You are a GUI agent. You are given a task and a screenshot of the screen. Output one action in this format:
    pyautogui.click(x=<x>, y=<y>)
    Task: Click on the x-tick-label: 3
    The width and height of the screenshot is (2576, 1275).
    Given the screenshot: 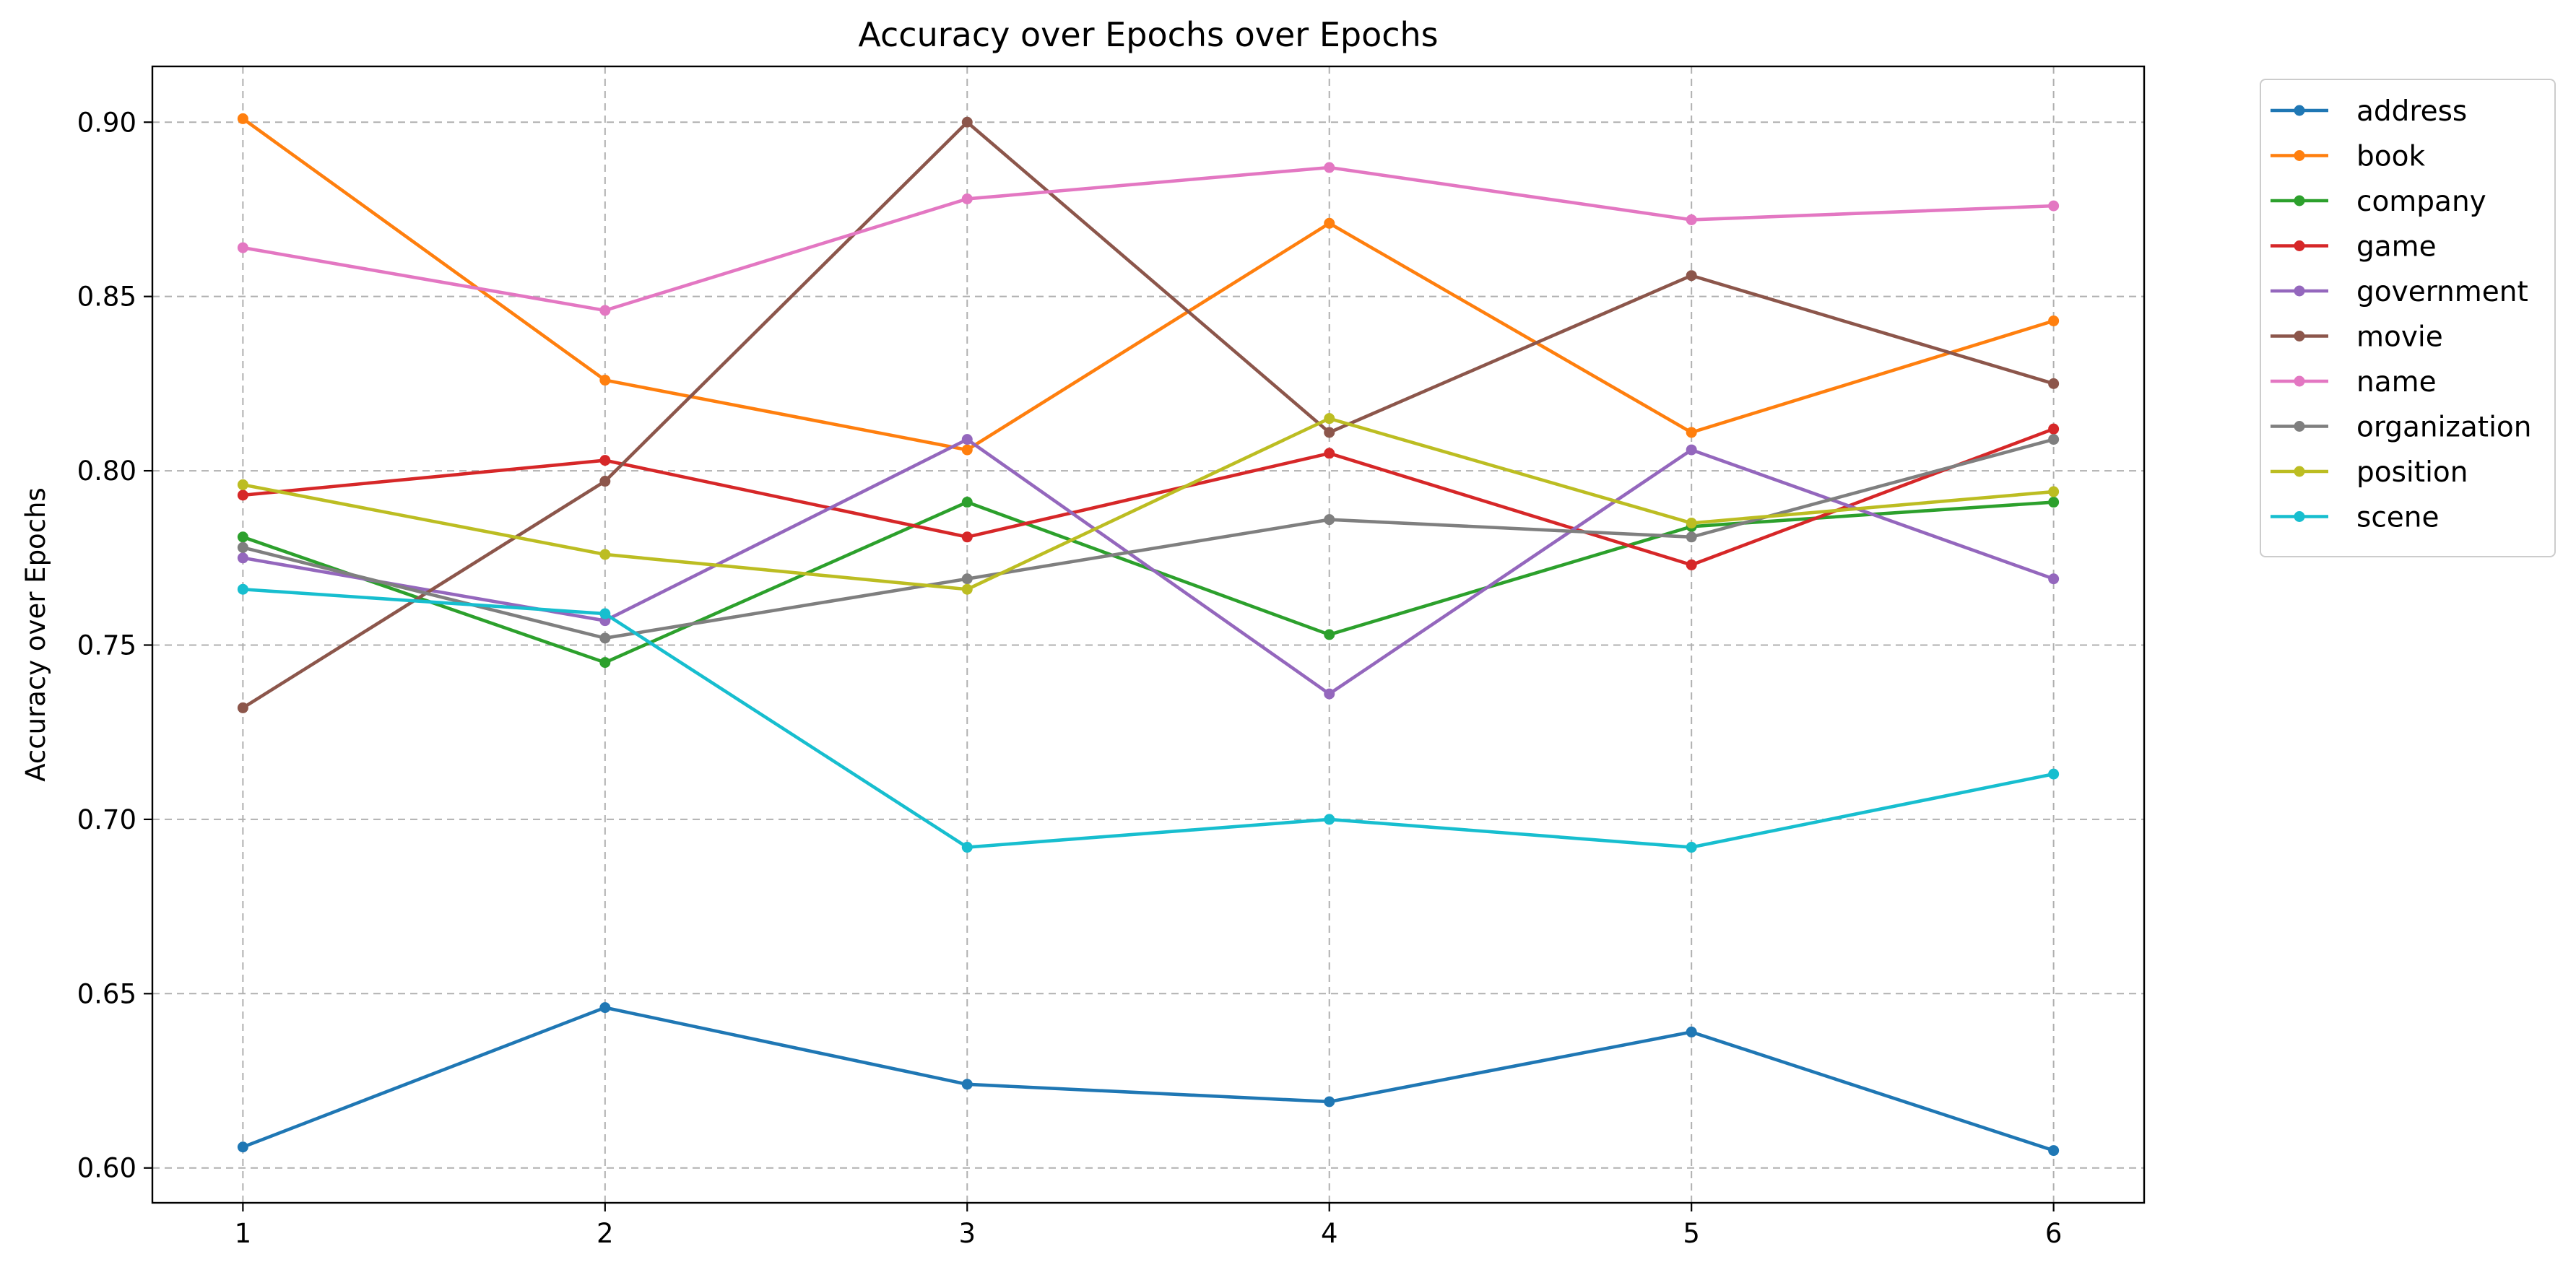 What is the action you would take?
    pyautogui.click(x=967, y=1233)
    